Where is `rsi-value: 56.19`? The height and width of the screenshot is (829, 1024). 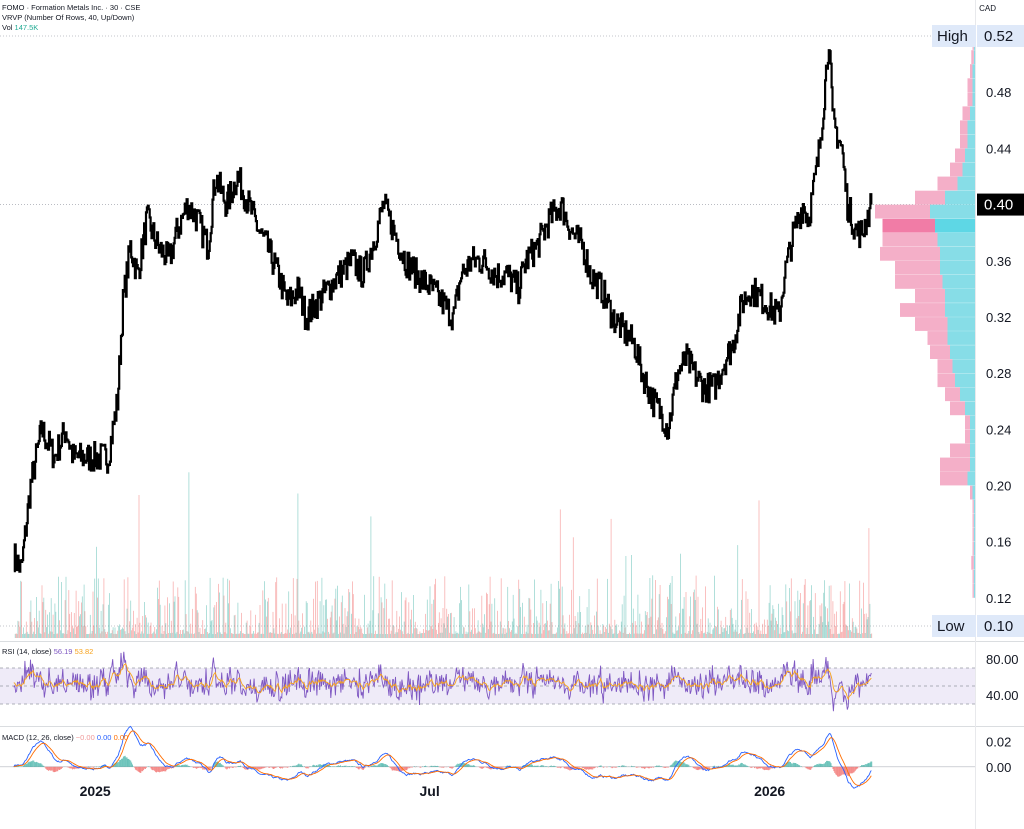
rsi-value: 56.19 is located at coordinates (63, 651).